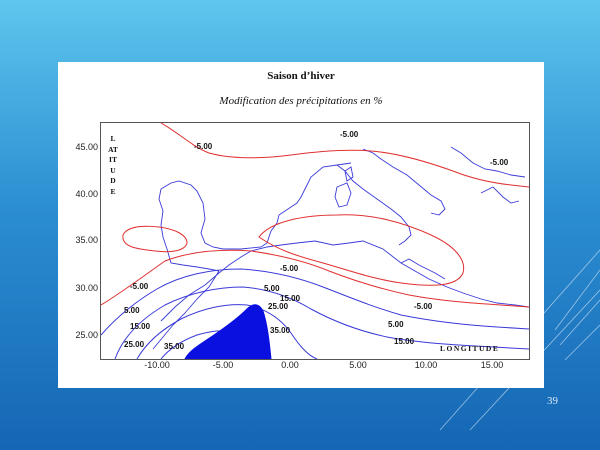  Describe the element at coordinates (423, 269) in the screenshot. I see `coastline-libya` at that location.